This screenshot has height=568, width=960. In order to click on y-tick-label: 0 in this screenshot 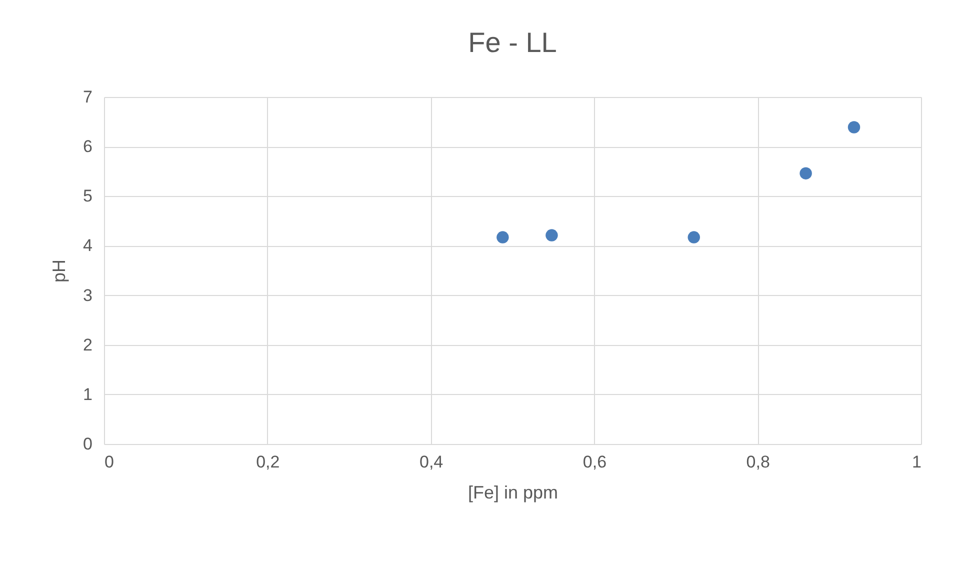, I will do `click(87, 444)`.